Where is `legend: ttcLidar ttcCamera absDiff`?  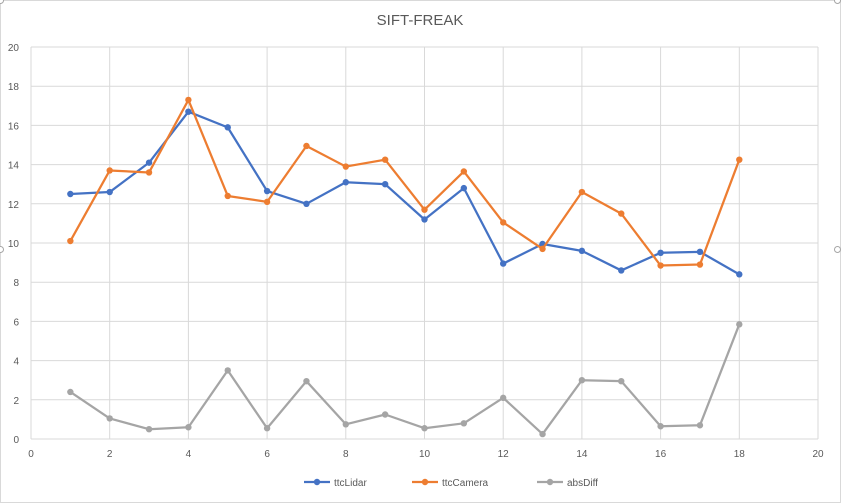 legend: ttcLidar ttcCamera absDiff is located at coordinates (451, 483).